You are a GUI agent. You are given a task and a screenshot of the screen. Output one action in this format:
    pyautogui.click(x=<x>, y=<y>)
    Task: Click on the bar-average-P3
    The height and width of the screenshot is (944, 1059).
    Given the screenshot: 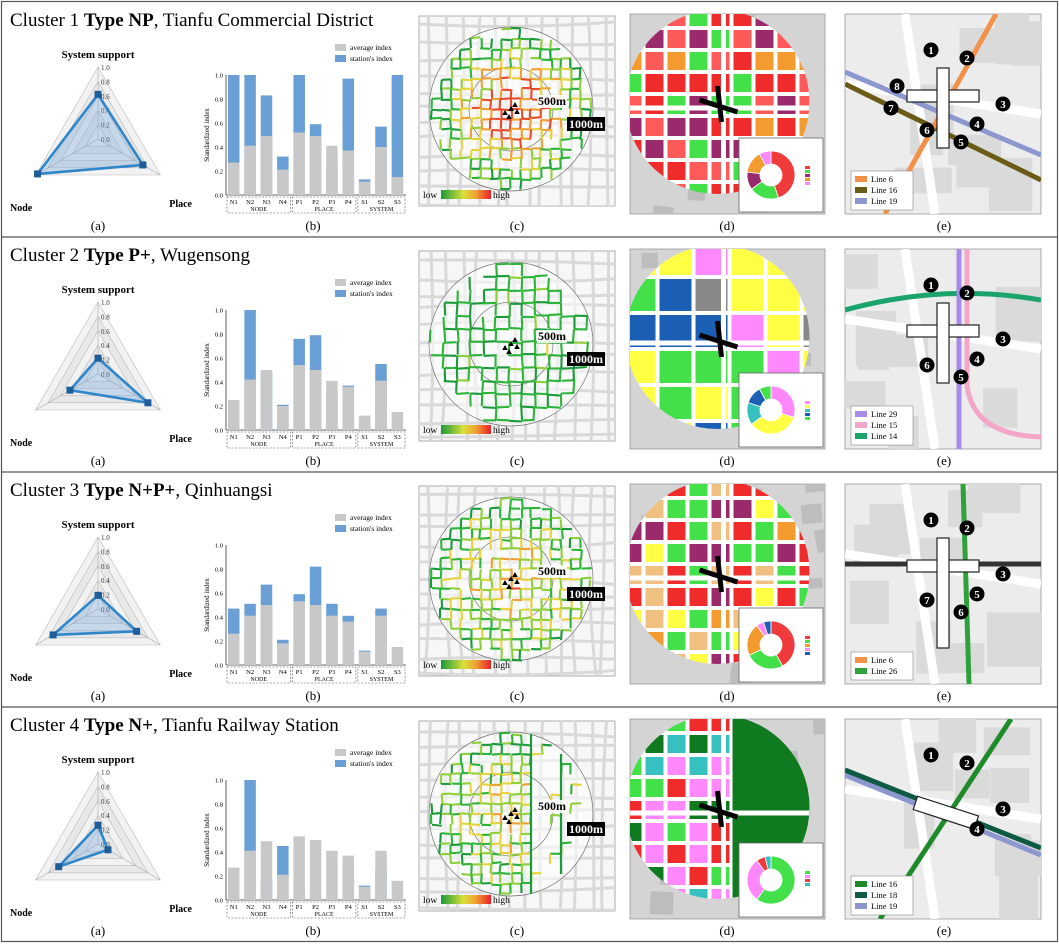 What is the action you would take?
    pyautogui.click(x=332, y=405)
    